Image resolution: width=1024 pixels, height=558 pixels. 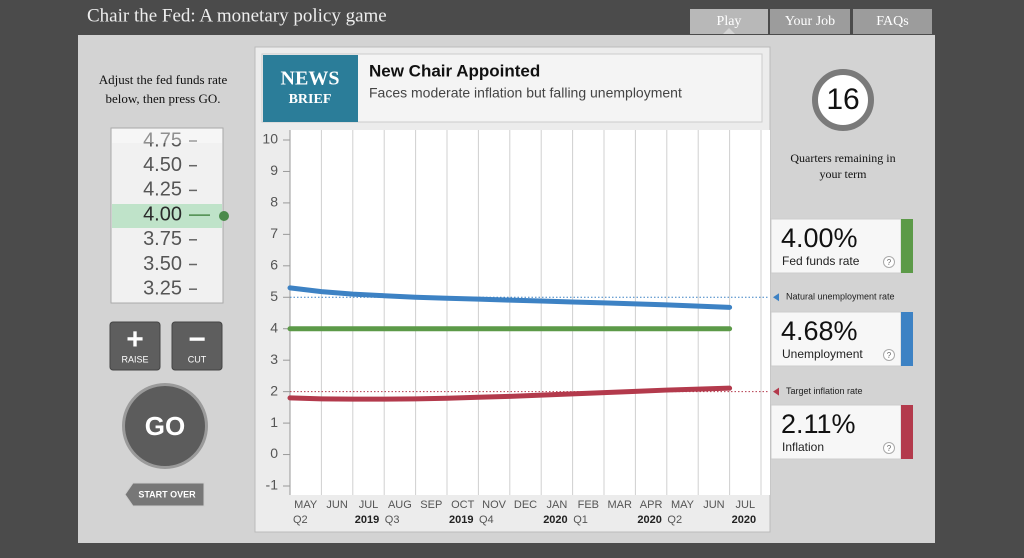 What do you see at coordinates (463, 505) in the screenshot?
I see `x-tick-label: OCT` at bounding box center [463, 505].